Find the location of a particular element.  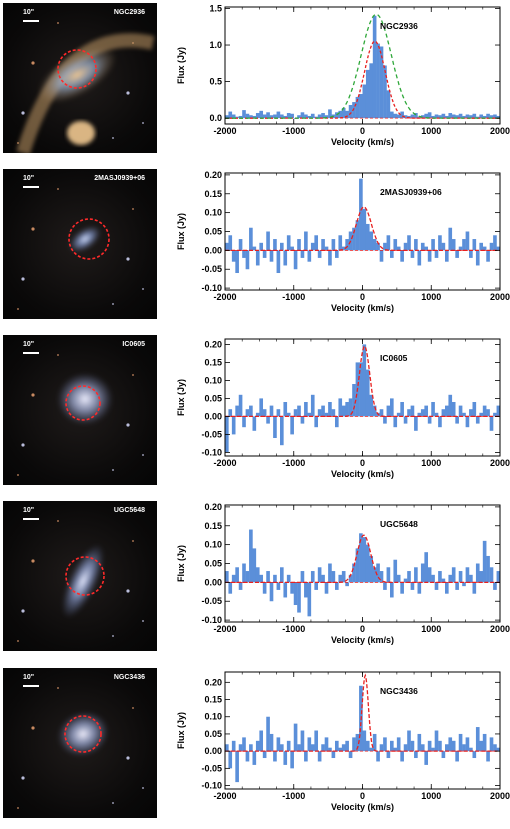

galaxy-thumbnail: 10" 2MASJ0939+06 is located at coordinates (80, 244).